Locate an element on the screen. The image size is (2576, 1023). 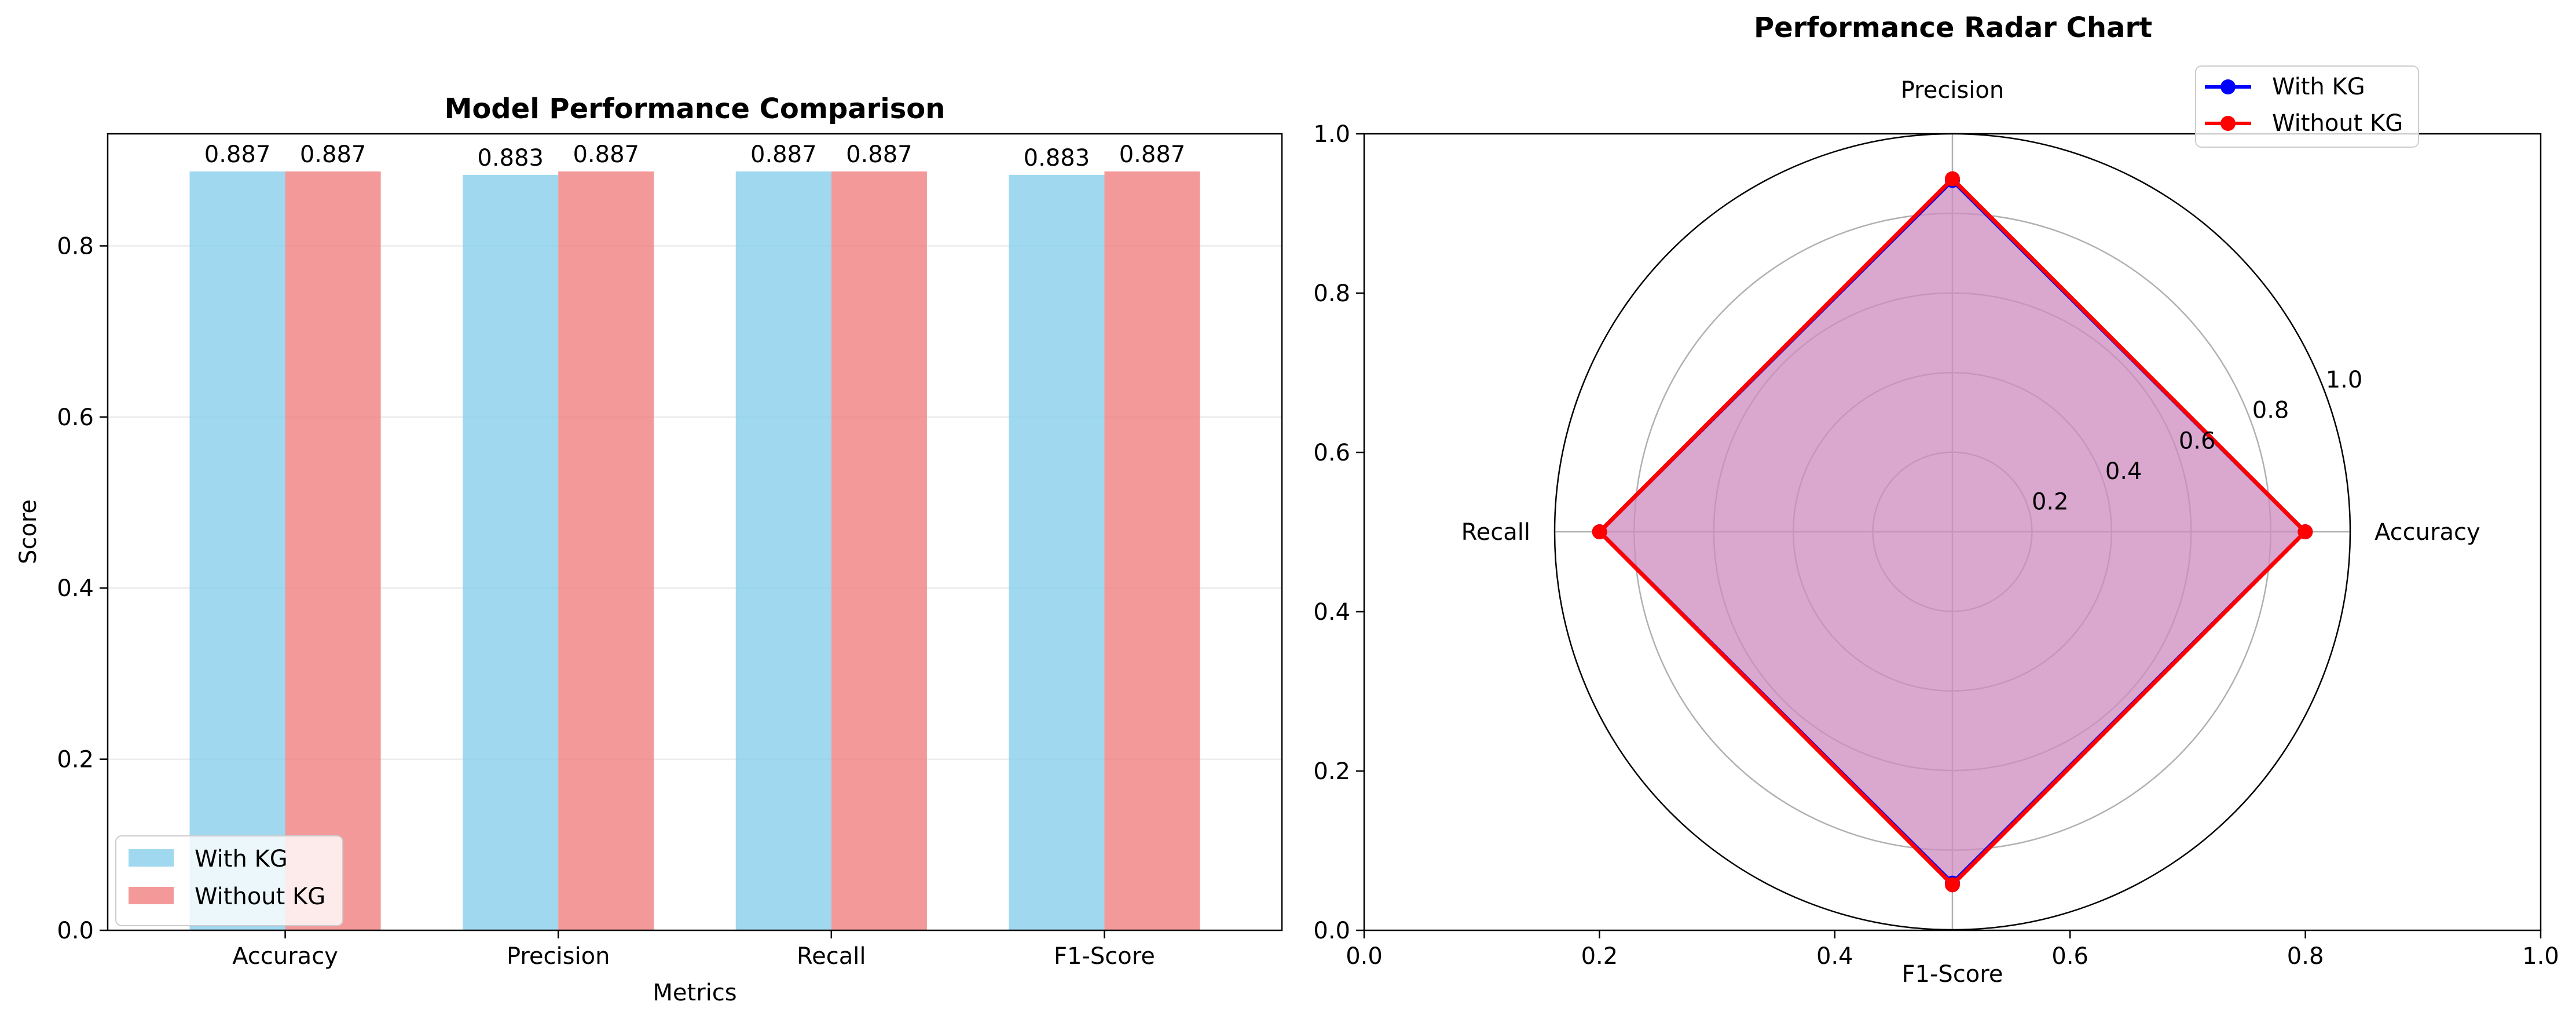
legend-marker-without-kg is located at coordinates (2228, 123).